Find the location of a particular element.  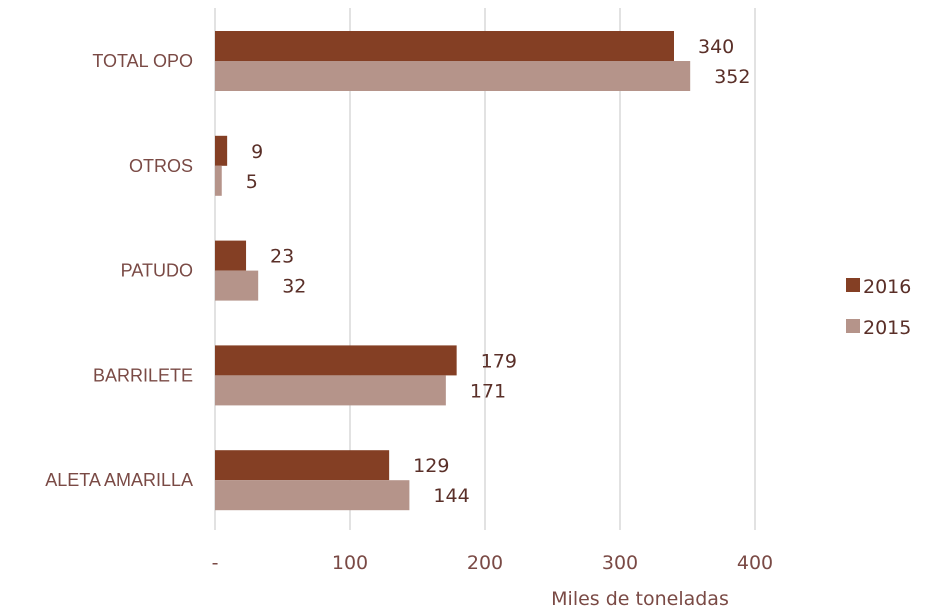

data-label-2015-1: 5 is located at coordinates (252, 182).